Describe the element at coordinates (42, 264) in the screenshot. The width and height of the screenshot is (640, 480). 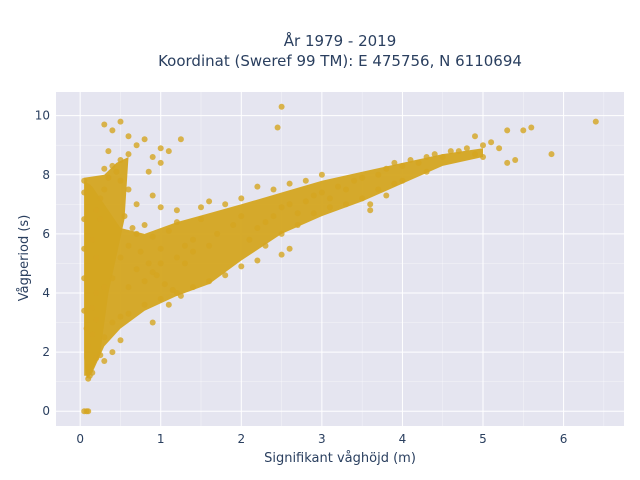
I see `y-tick-labels: 0 2 4 6 8 10` at that location.